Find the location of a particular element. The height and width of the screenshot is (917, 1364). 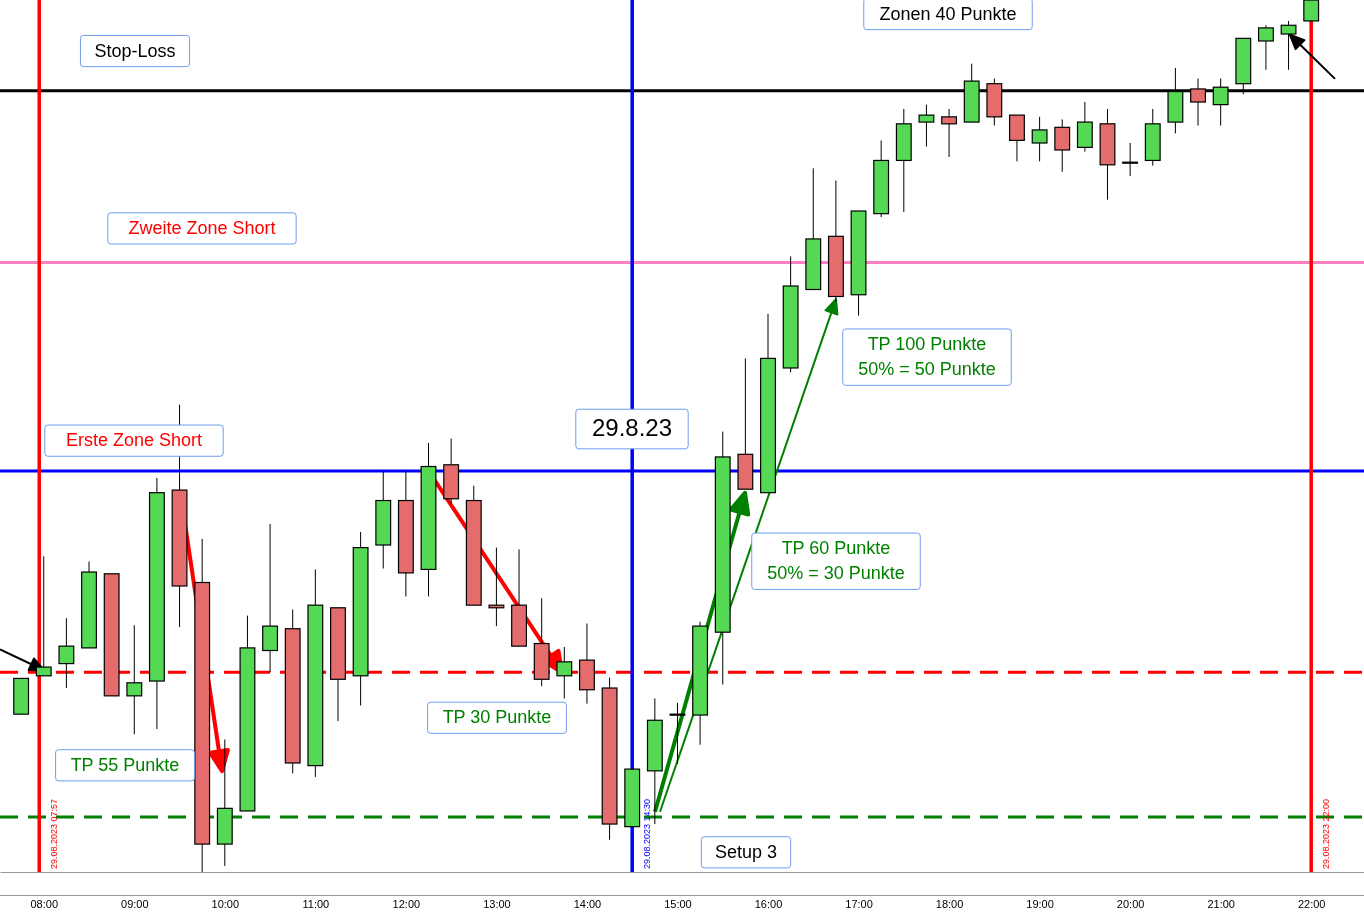

x-tick-label: 08:00 is located at coordinates (44, 903).